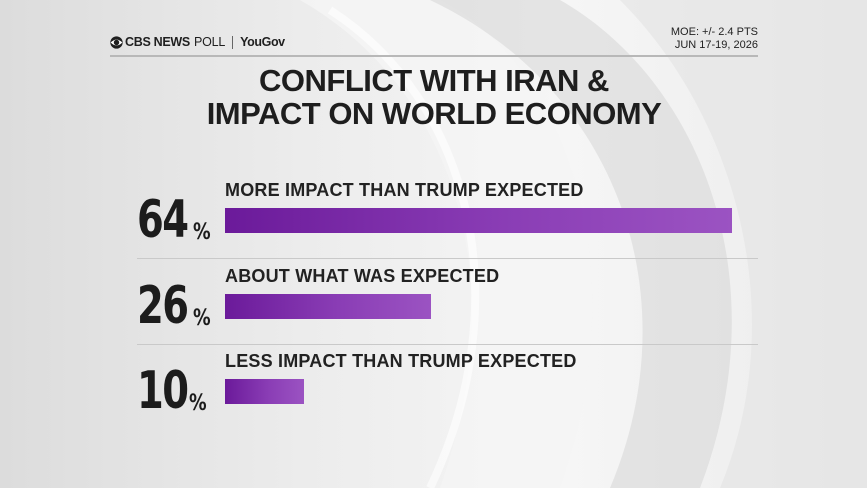 Image resolution: width=867 pixels, height=488 pixels. Describe the element at coordinates (434, 80) in the screenshot. I see `chart-title-line-1: CONFLICT WITH IRAN &` at that location.